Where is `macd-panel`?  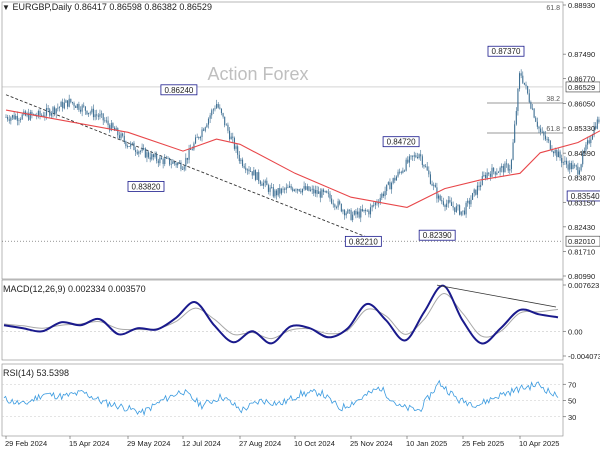 macd-panel is located at coordinates (282, 314).